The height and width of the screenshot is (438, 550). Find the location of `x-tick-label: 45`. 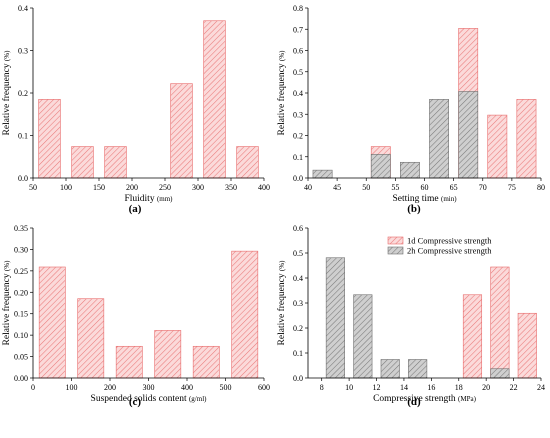

x-tick-label: 45 is located at coordinates (337, 187).